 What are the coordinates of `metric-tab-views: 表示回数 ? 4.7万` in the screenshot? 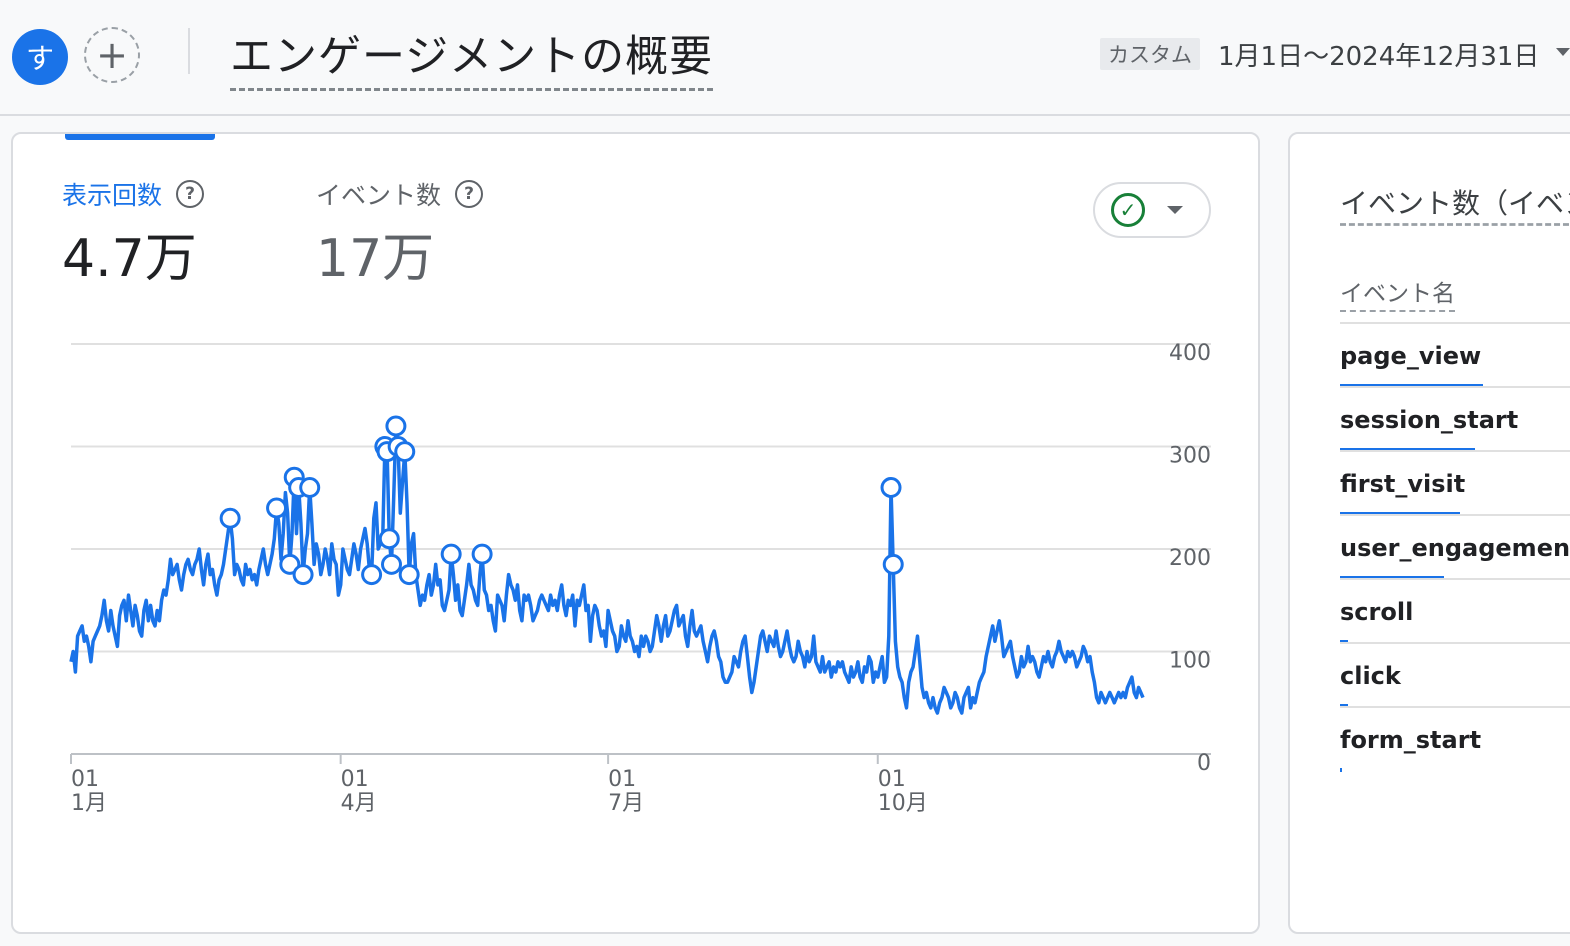 It's located at (133, 233).